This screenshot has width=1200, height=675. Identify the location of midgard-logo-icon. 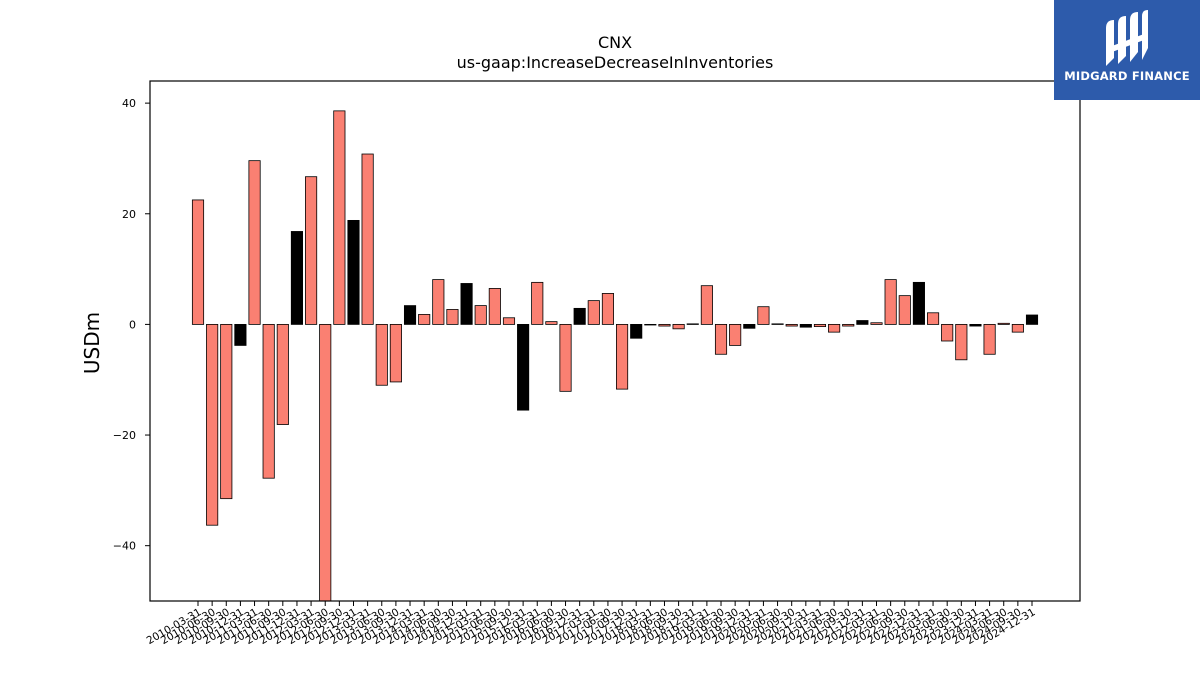
(1127, 38).